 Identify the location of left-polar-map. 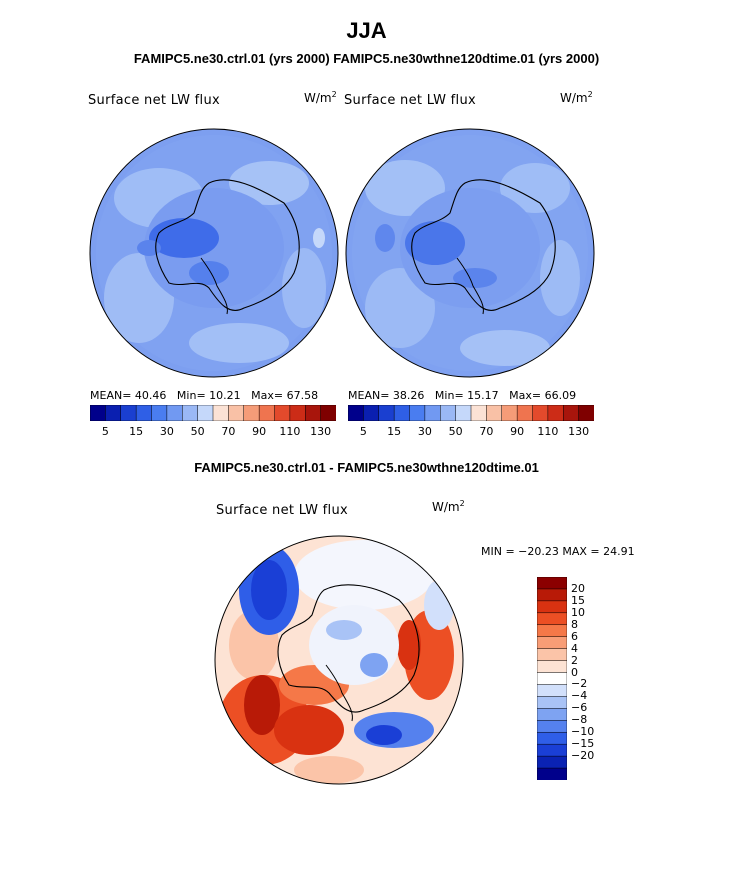
(214, 253).